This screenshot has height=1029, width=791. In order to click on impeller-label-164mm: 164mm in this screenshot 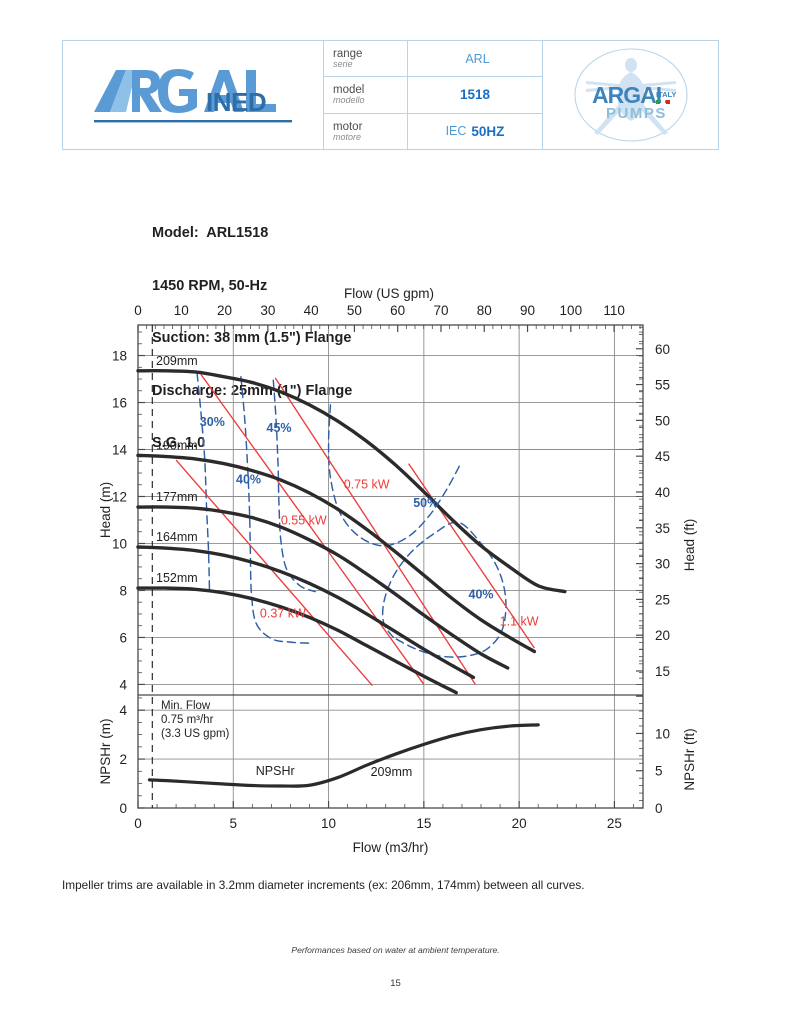, I will do `click(177, 537)`.